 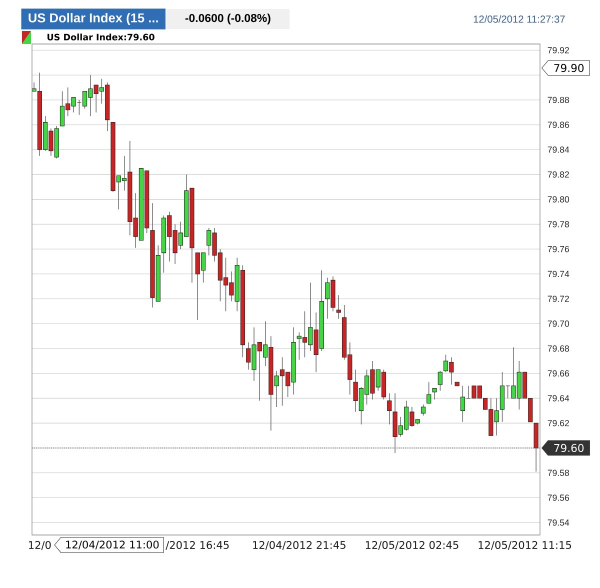 What do you see at coordinates (559, 199) in the screenshot?
I see `y-tick-label: 79.80` at bounding box center [559, 199].